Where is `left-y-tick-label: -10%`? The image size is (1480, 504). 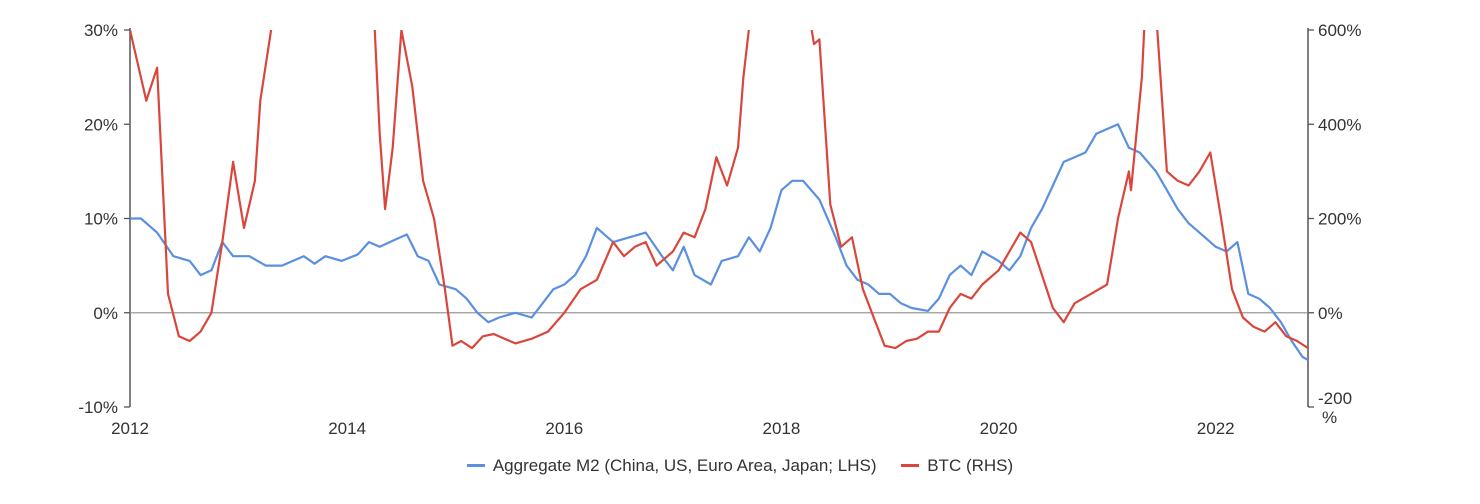 left-y-tick-label: -10% is located at coordinates (98, 407).